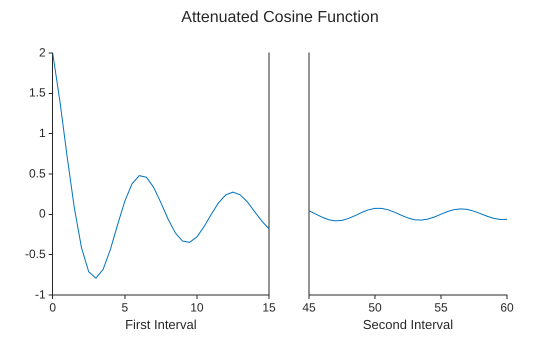 This screenshot has height=337, width=560. I want to click on x-axis-title: First Interval, so click(161, 324).